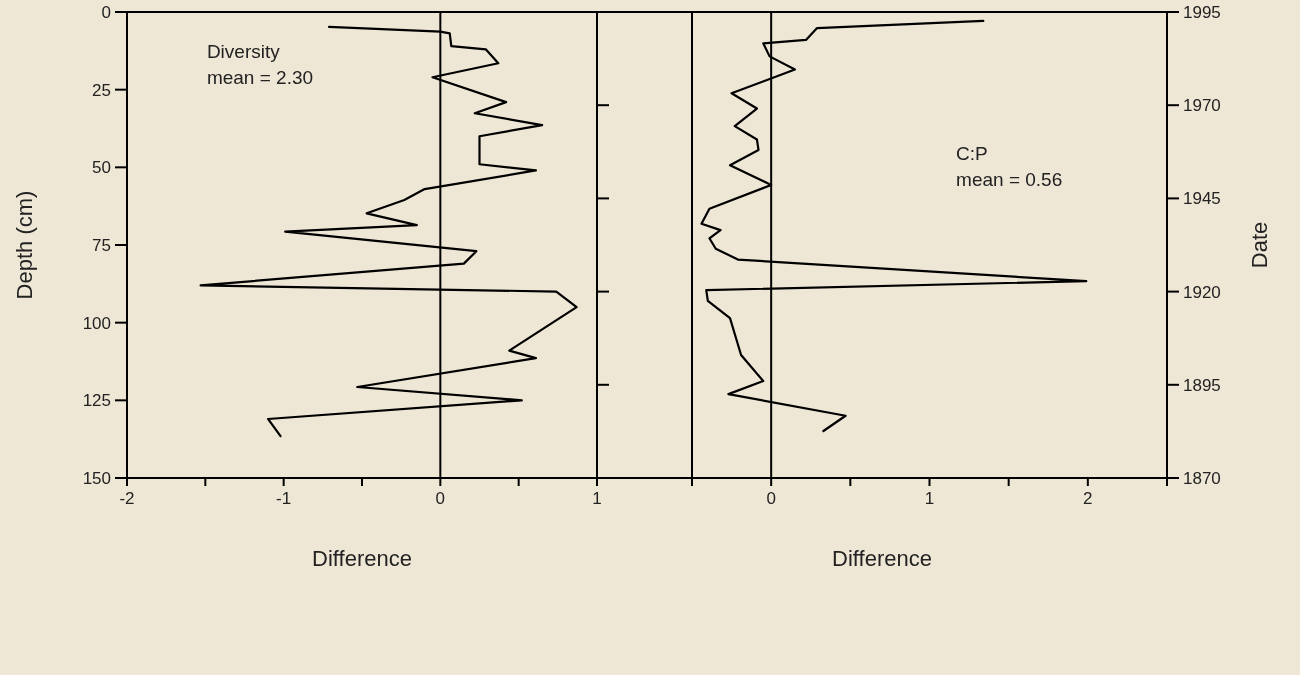 The height and width of the screenshot is (675, 1300). Describe the element at coordinates (1202, 385) in the screenshot. I see `y2-tick-label: 1895` at that location.